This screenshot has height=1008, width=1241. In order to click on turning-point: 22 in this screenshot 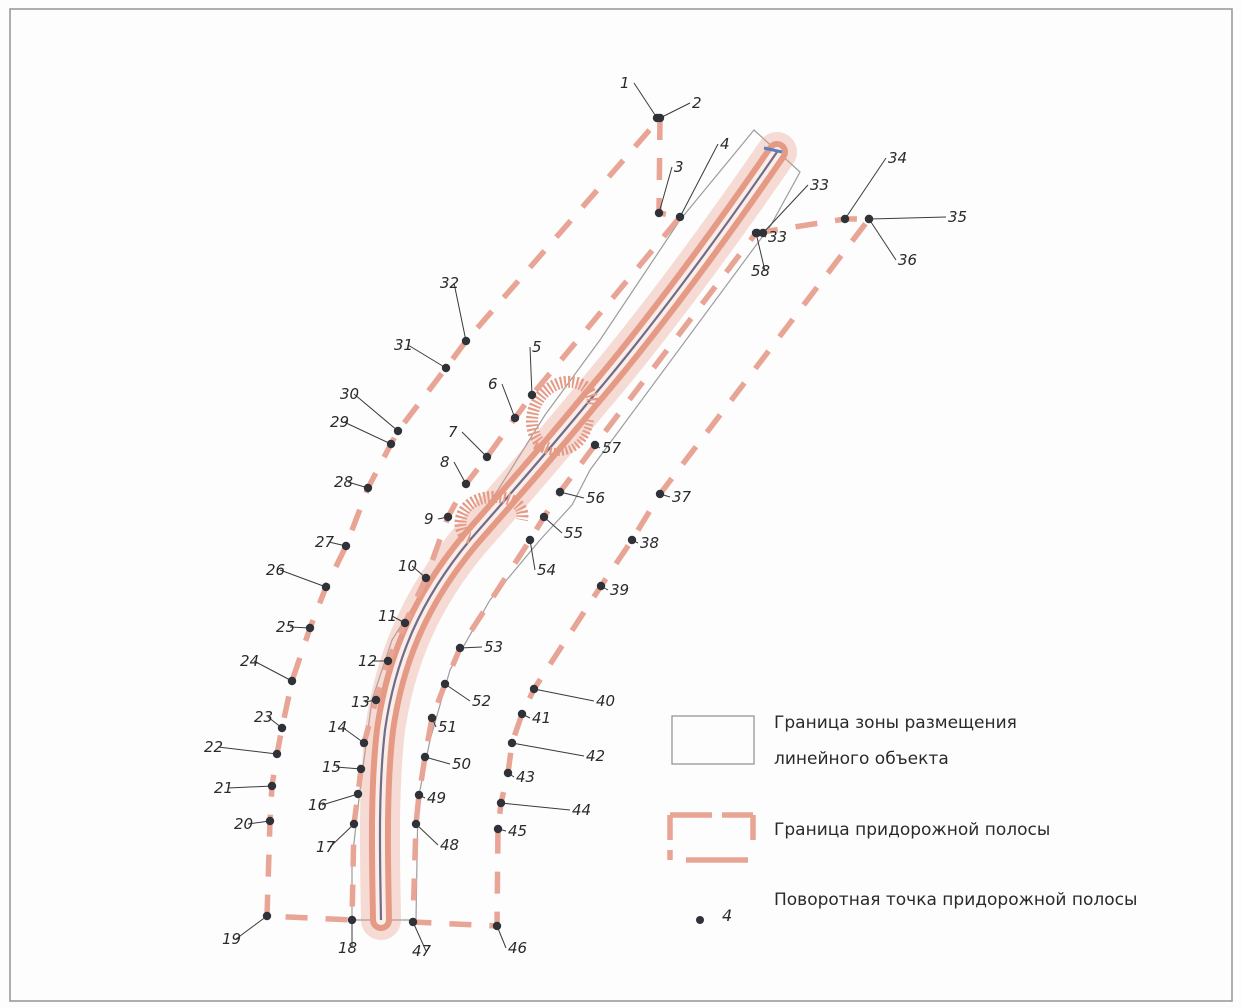, I will do `click(243, 748)`.